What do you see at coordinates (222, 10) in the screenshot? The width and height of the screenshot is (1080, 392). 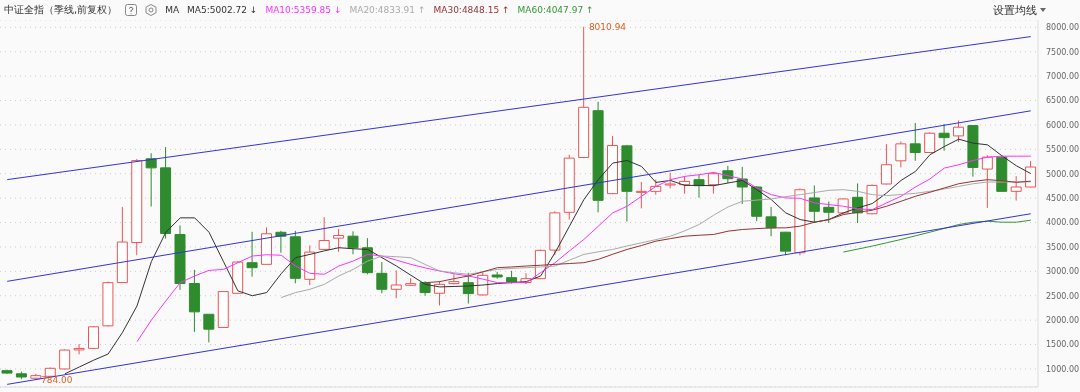 I see `text: MA5:5002.72 ↓` at bounding box center [222, 10].